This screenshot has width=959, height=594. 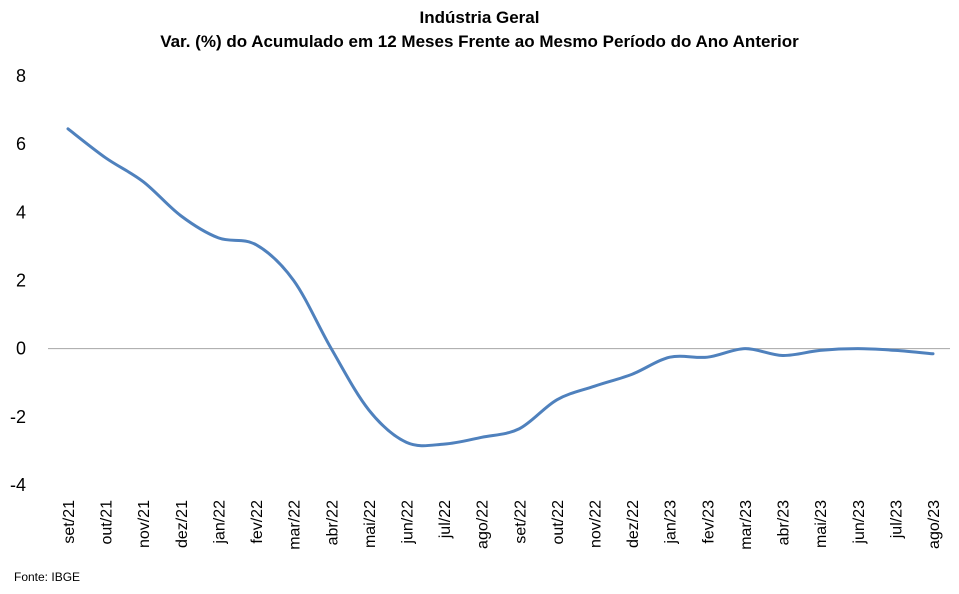 I want to click on x-tick-label: nov/21, so click(x=144, y=524).